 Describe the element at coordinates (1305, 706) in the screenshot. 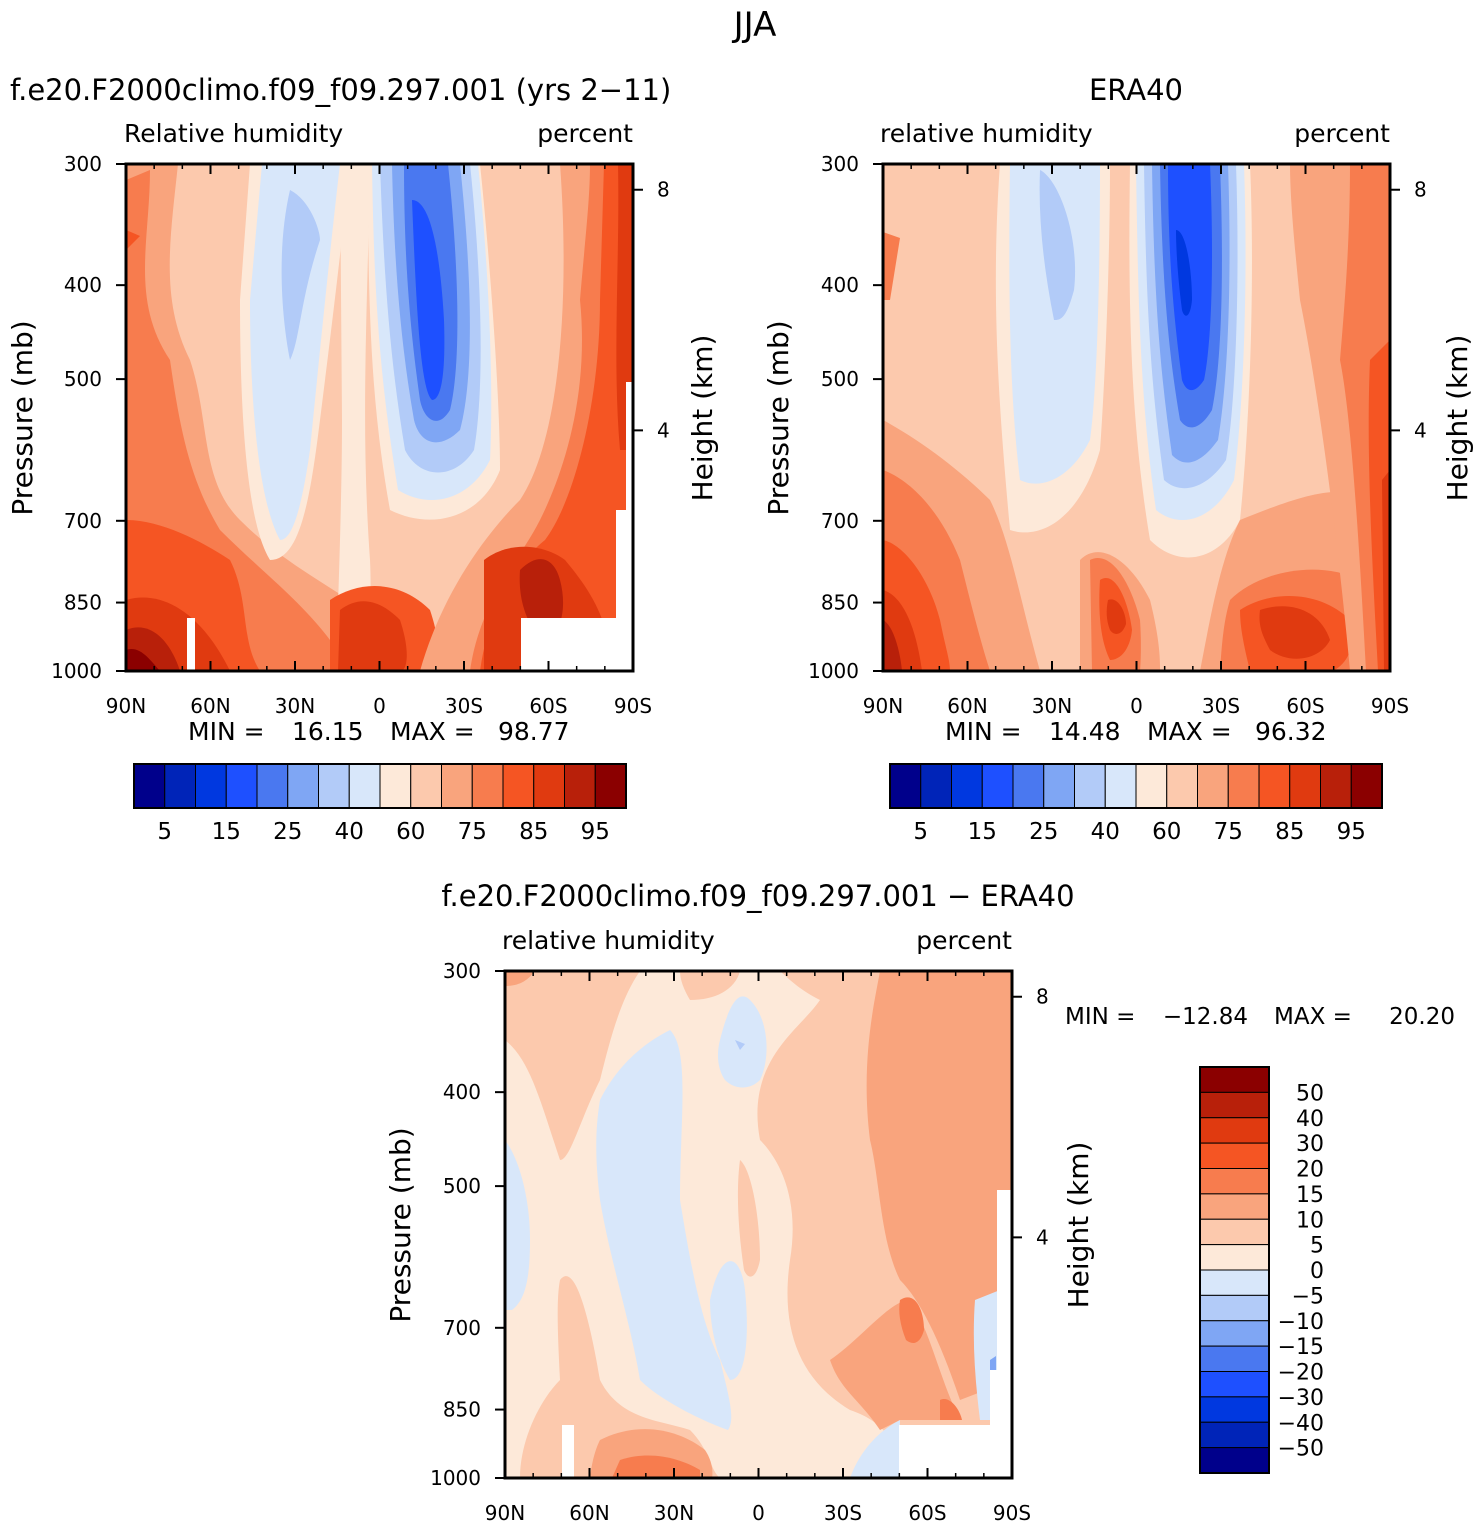

I see `x-tick-label: 60S` at that location.